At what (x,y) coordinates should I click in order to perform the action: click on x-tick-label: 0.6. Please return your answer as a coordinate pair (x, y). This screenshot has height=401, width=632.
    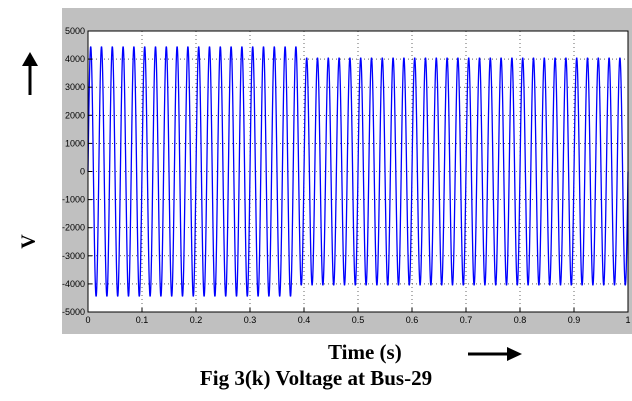
    Looking at the image, I should click on (412, 320).